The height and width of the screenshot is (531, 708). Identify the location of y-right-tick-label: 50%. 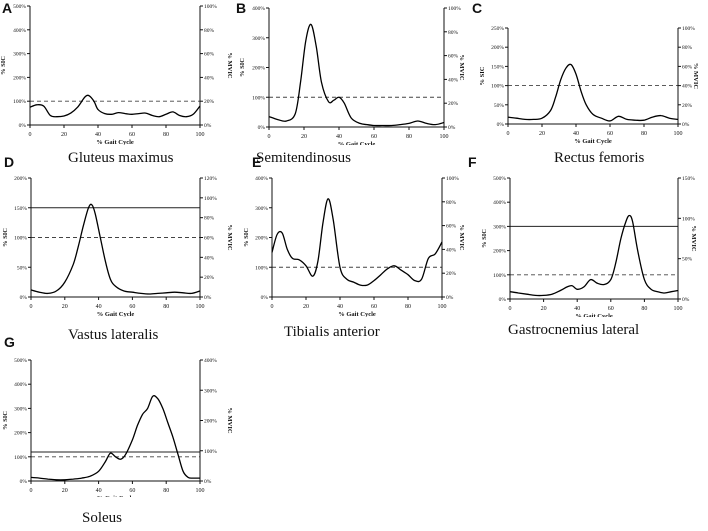
(687, 260).